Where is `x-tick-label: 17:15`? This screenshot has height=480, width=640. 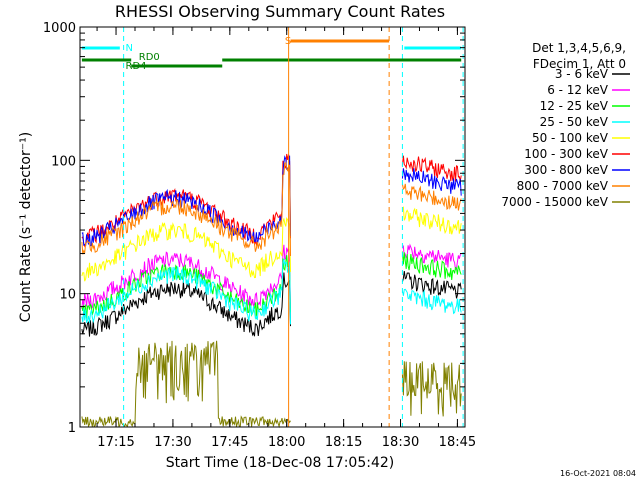
x-tick-label: 17:15 is located at coordinates (115, 442).